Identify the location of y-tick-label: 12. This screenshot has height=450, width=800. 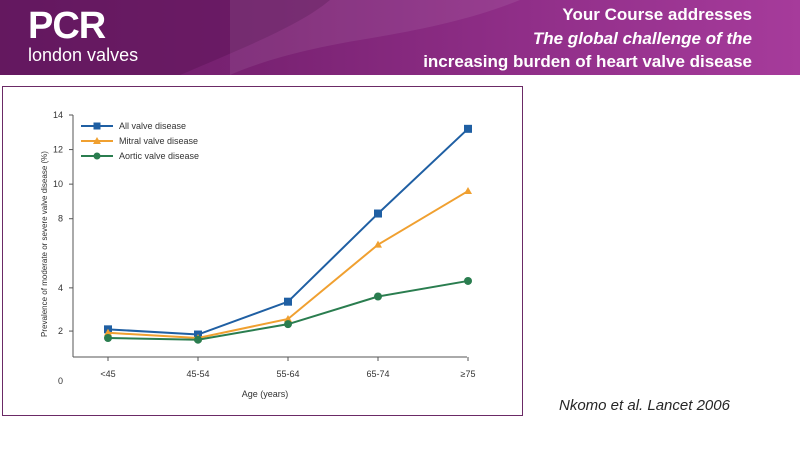
(58, 150).